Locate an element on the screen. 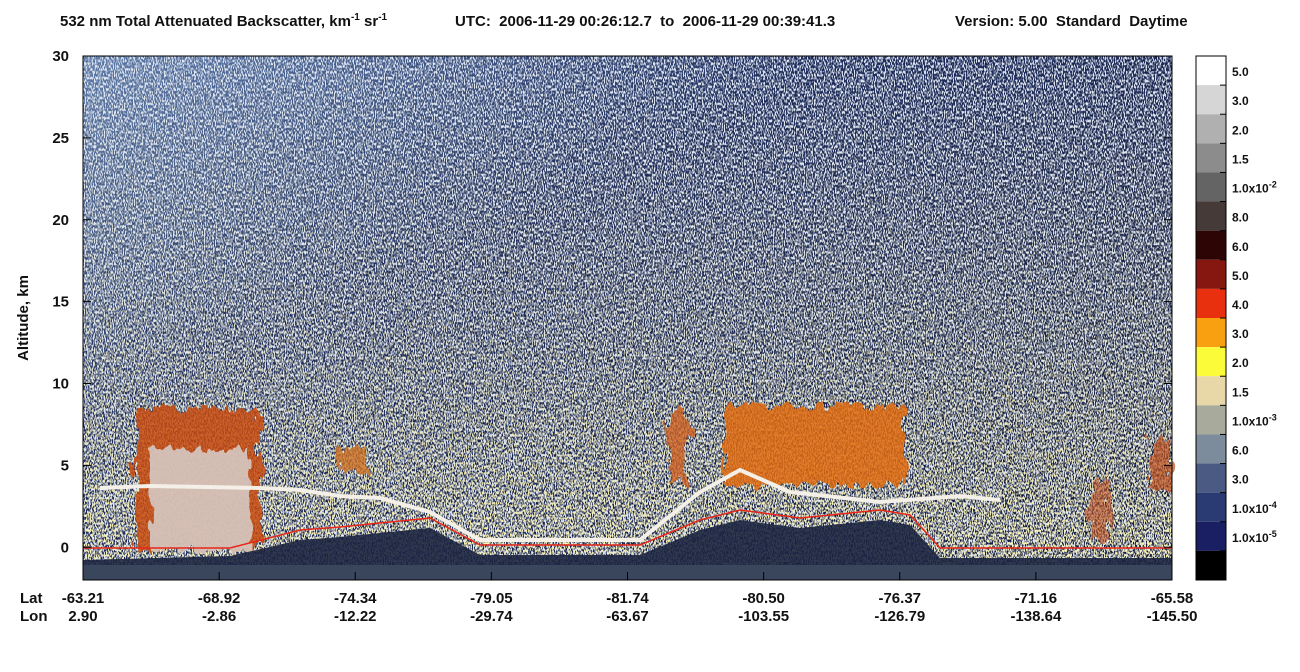 The width and height of the screenshot is (1300, 672). y-tick-label: 10 is located at coordinates (60, 384).